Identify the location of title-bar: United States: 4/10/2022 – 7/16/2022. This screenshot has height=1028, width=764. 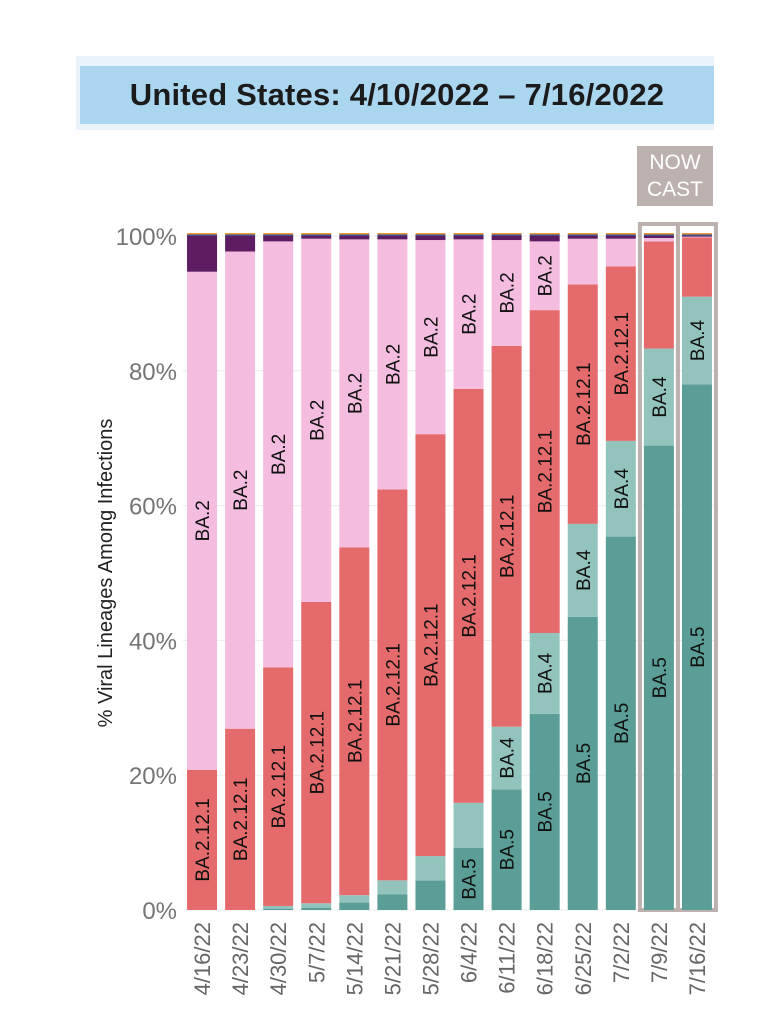
(397, 95).